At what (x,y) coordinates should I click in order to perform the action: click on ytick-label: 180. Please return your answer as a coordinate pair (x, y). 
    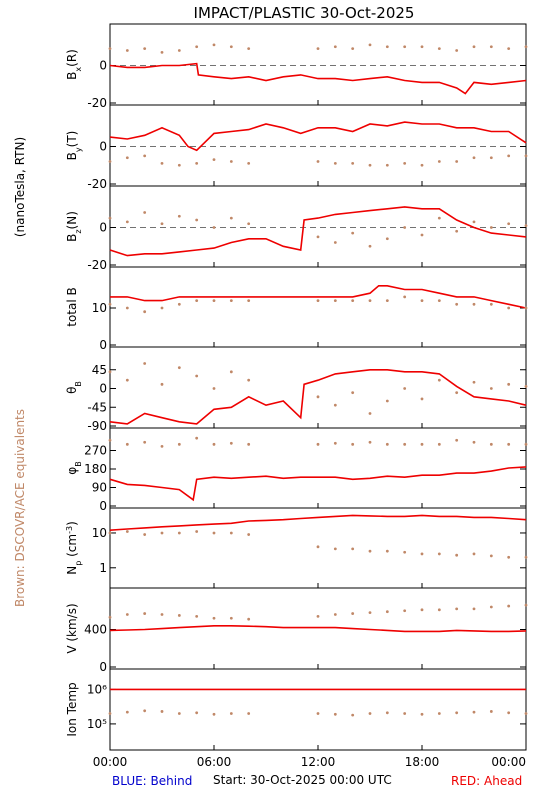
    Looking at the image, I should click on (95, 469).